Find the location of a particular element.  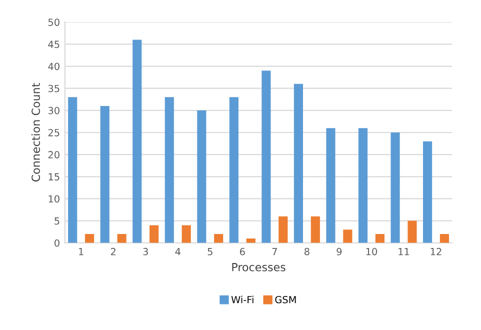

y-tick-label: 30 is located at coordinates (54, 110).